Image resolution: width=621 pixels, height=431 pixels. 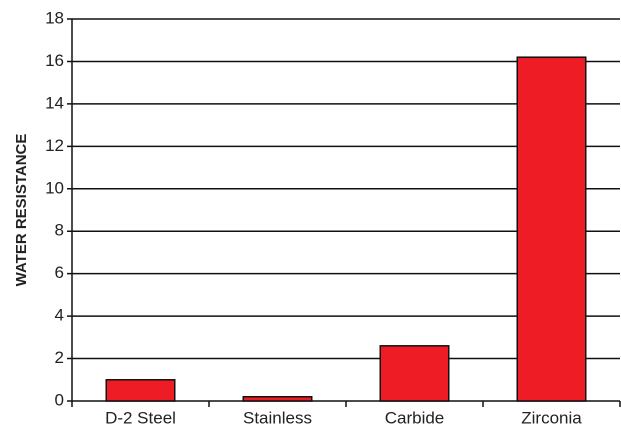 I want to click on y-tick-label: 6, so click(x=59, y=272).